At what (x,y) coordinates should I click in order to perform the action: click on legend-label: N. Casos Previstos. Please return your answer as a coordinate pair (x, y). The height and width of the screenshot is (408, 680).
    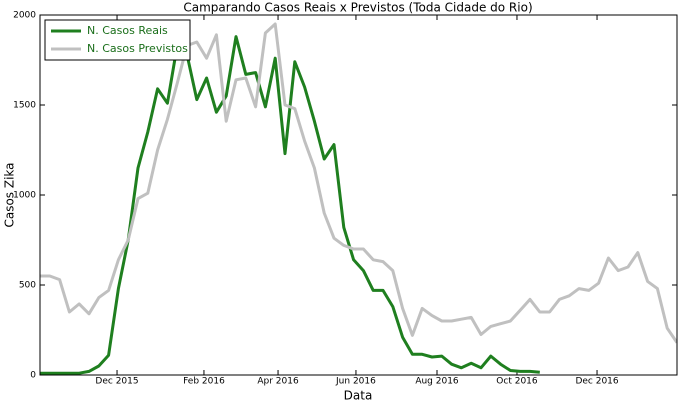
    Looking at the image, I should click on (137, 48).